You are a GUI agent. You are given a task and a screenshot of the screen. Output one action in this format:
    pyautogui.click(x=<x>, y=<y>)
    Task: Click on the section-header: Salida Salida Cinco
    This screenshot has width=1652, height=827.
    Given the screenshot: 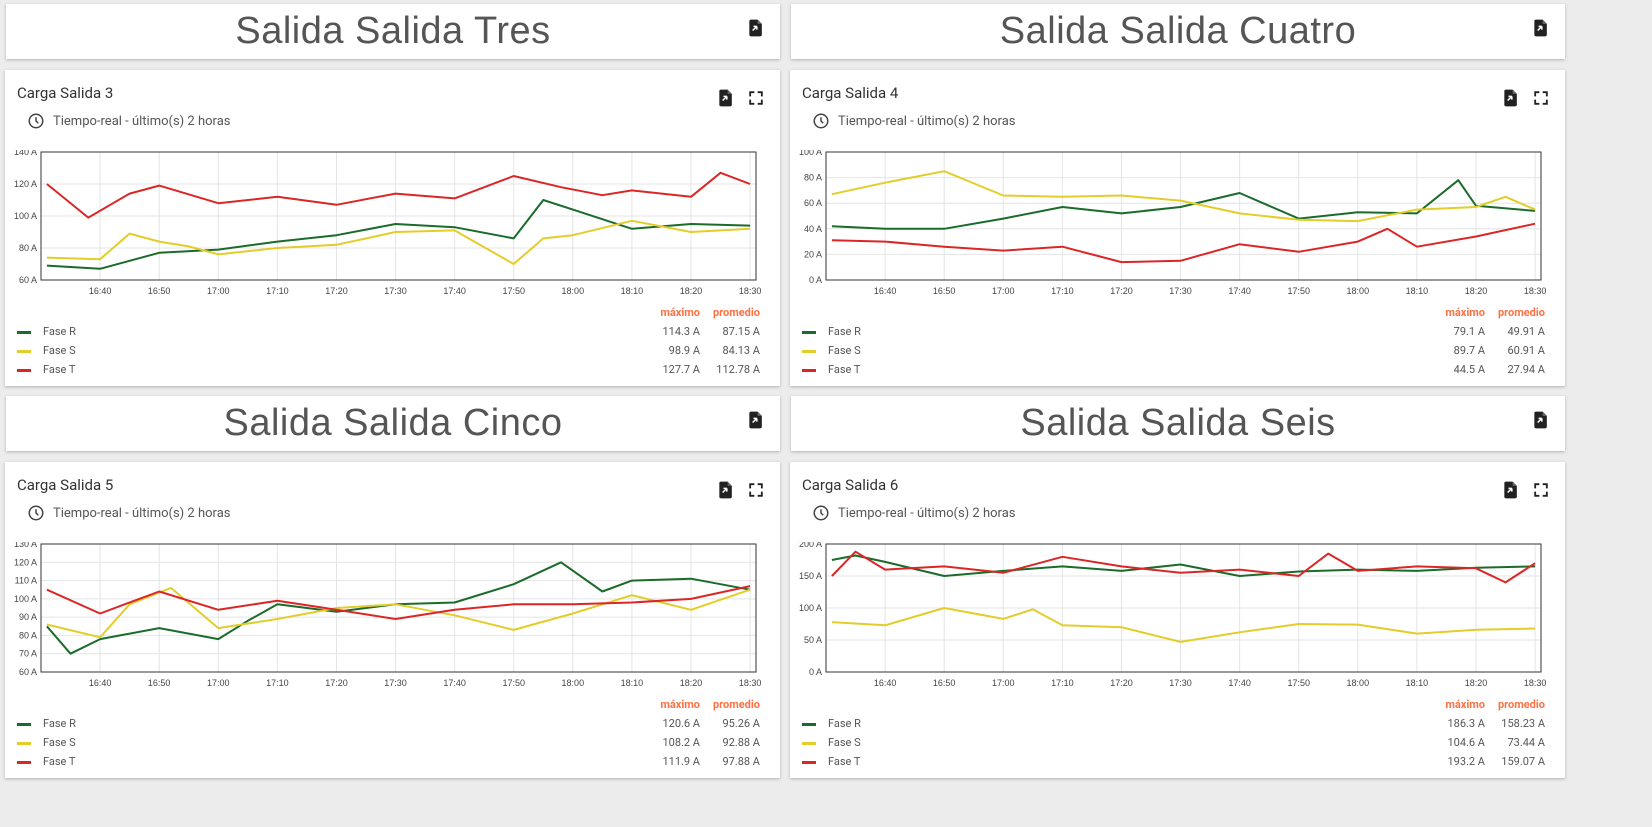 What is the action you would take?
    pyautogui.click(x=393, y=423)
    